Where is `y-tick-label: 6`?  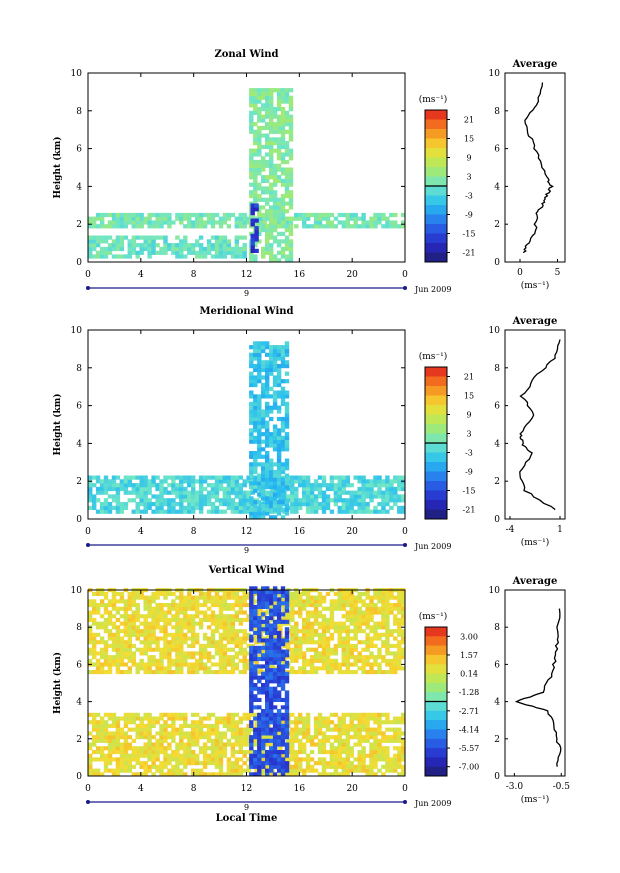
y-tick-label: 6 is located at coordinates (79, 150).